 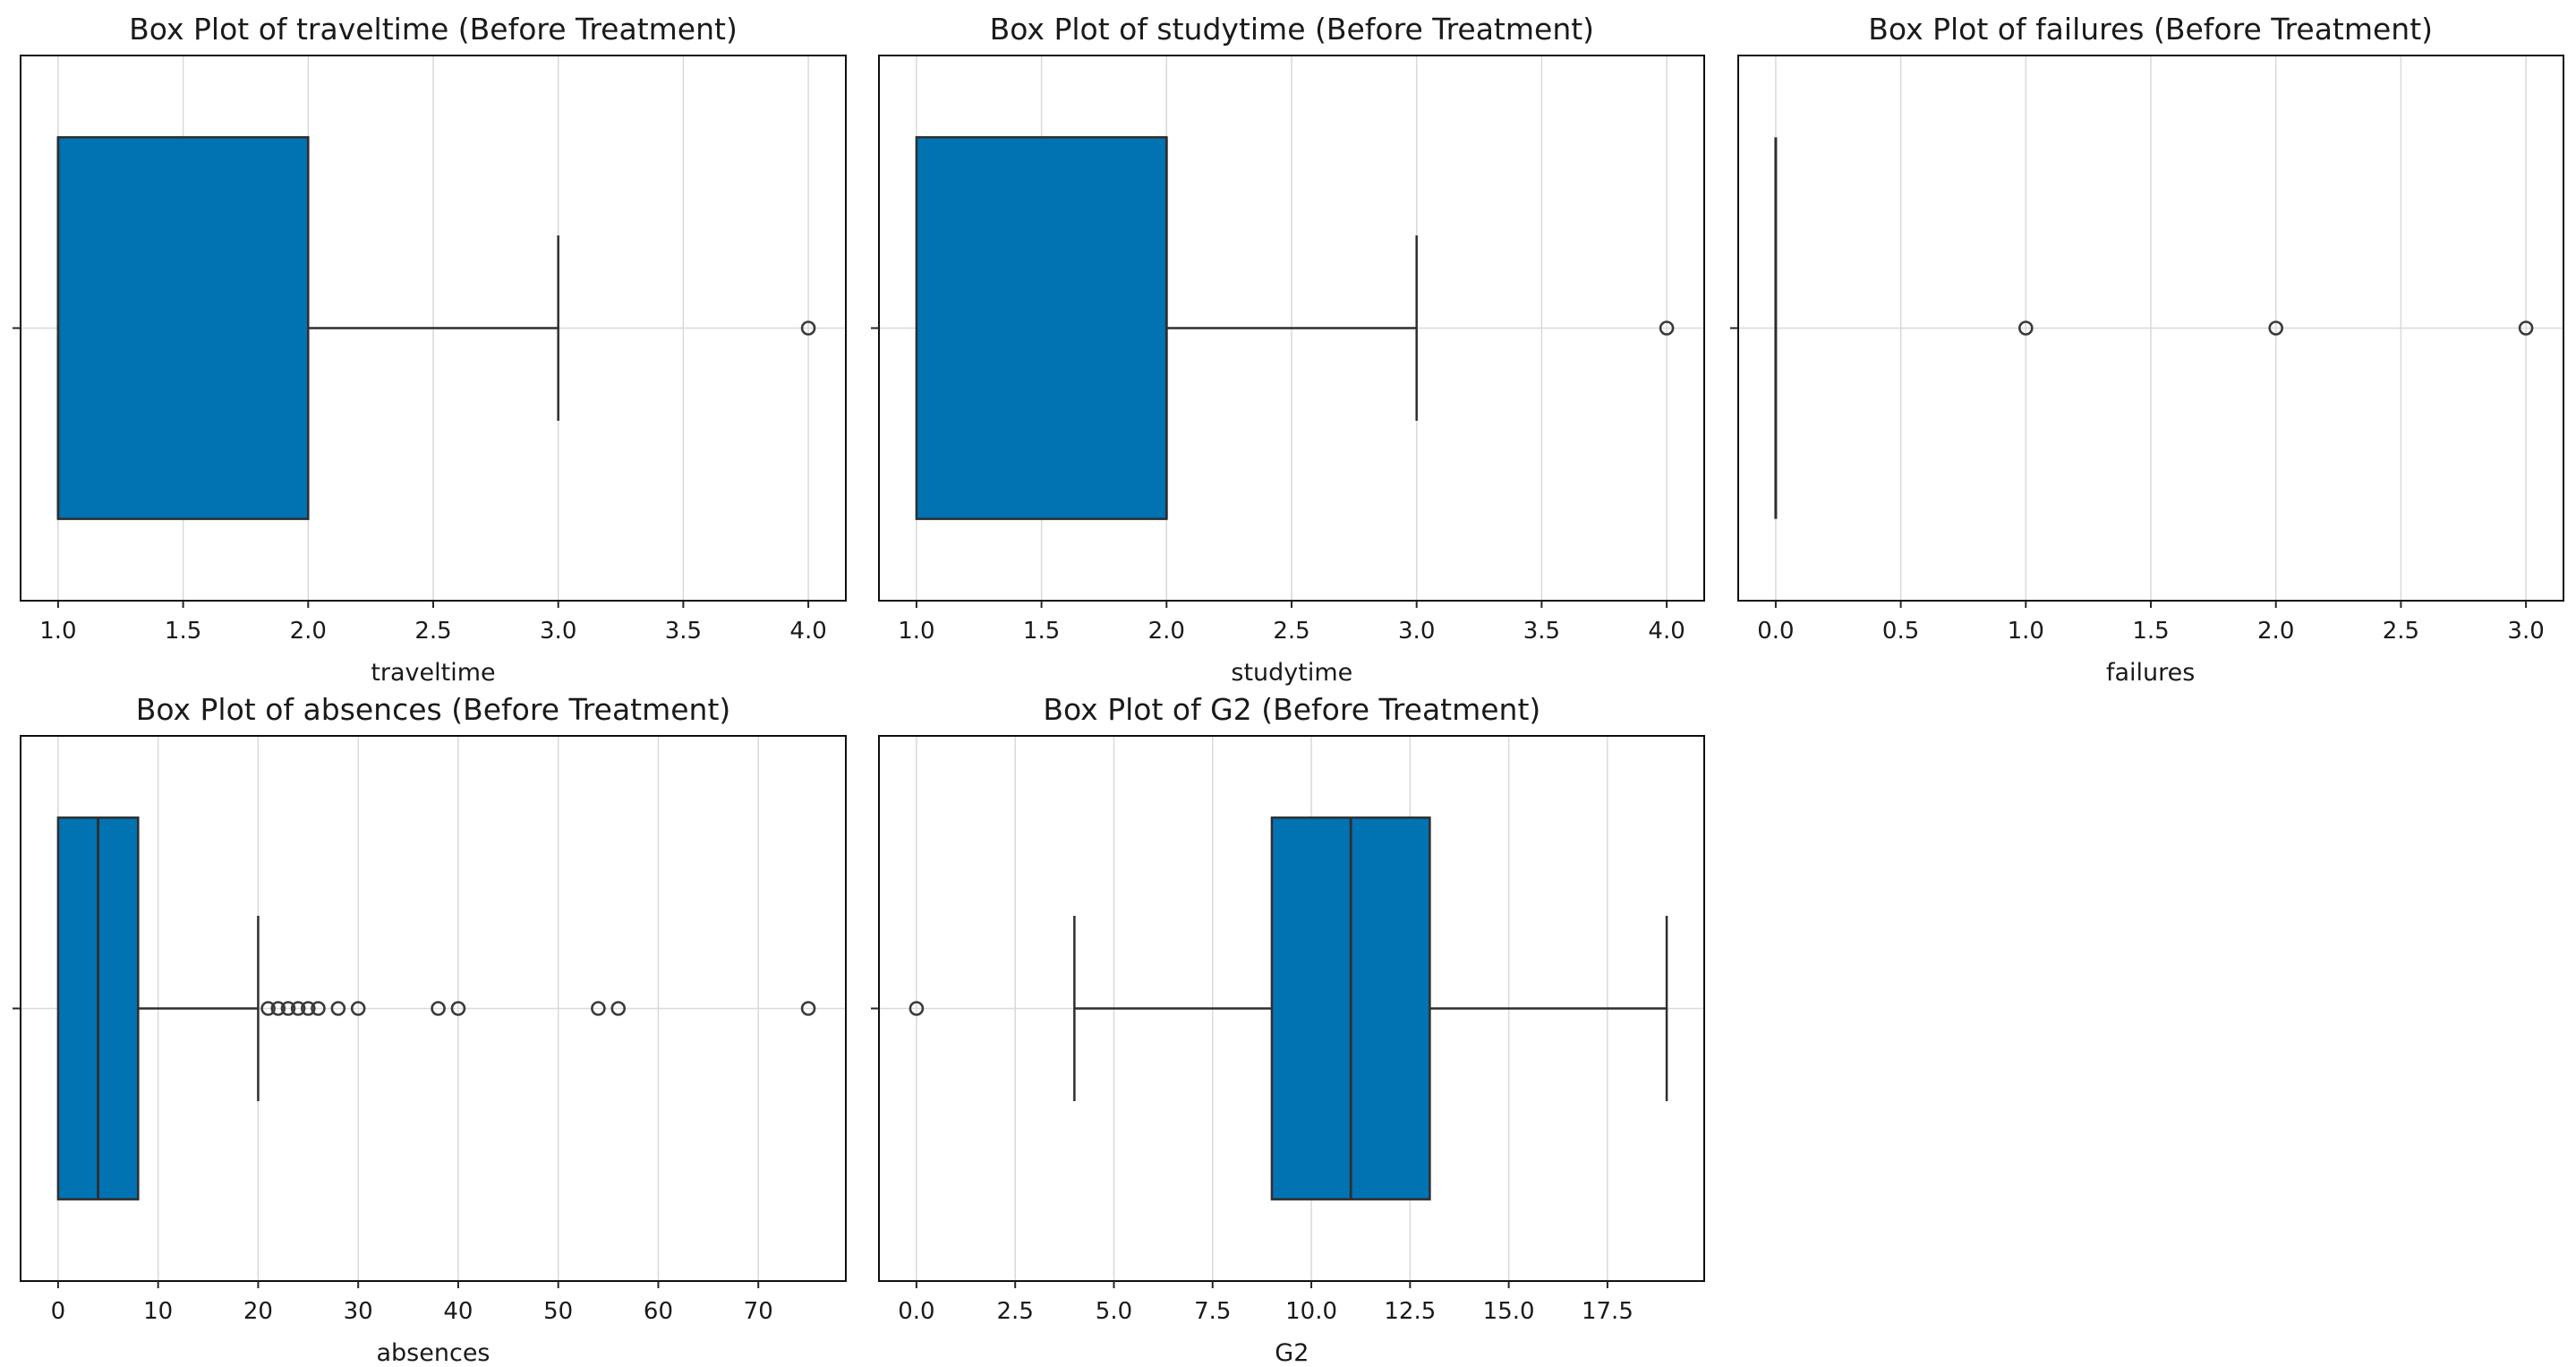 I want to click on x-axis-label-studytime: studytime, so click(x=1292, y=673).